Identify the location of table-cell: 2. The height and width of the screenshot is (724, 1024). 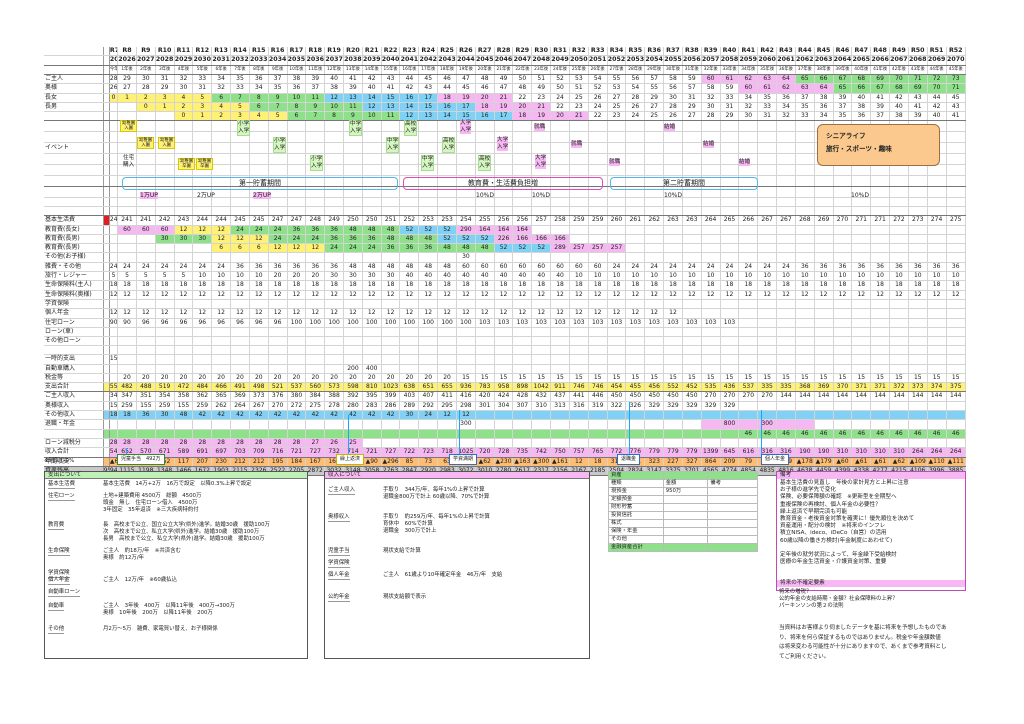
(221, 116).